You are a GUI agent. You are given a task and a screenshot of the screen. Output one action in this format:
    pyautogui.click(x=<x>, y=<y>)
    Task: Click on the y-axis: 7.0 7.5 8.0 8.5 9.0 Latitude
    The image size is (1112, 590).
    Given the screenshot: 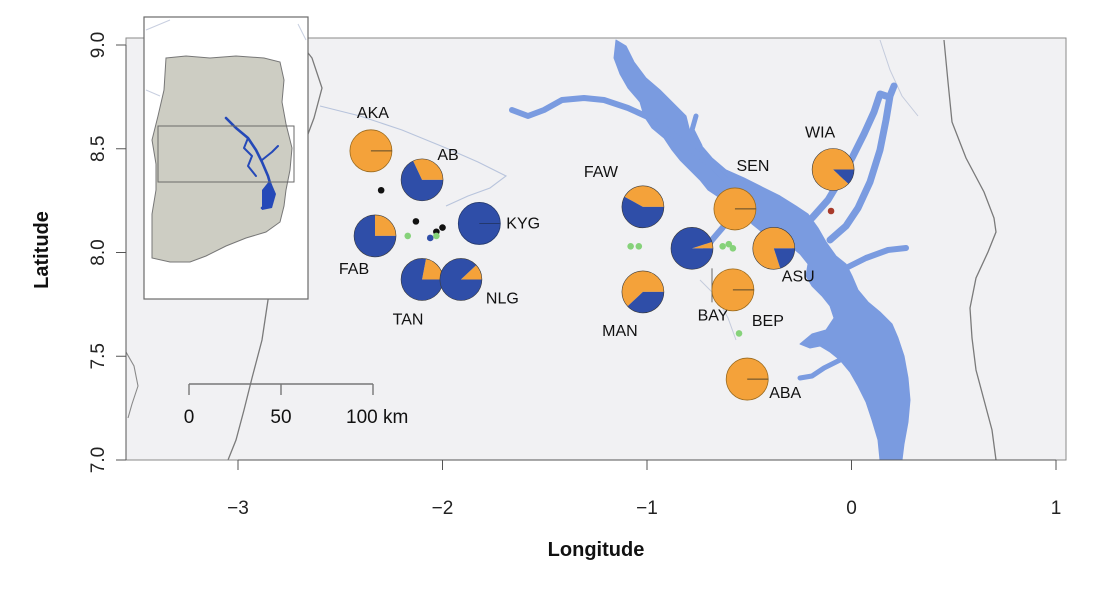 What is the action you would take?
    pyautogui.click(x=79, y=252)
    